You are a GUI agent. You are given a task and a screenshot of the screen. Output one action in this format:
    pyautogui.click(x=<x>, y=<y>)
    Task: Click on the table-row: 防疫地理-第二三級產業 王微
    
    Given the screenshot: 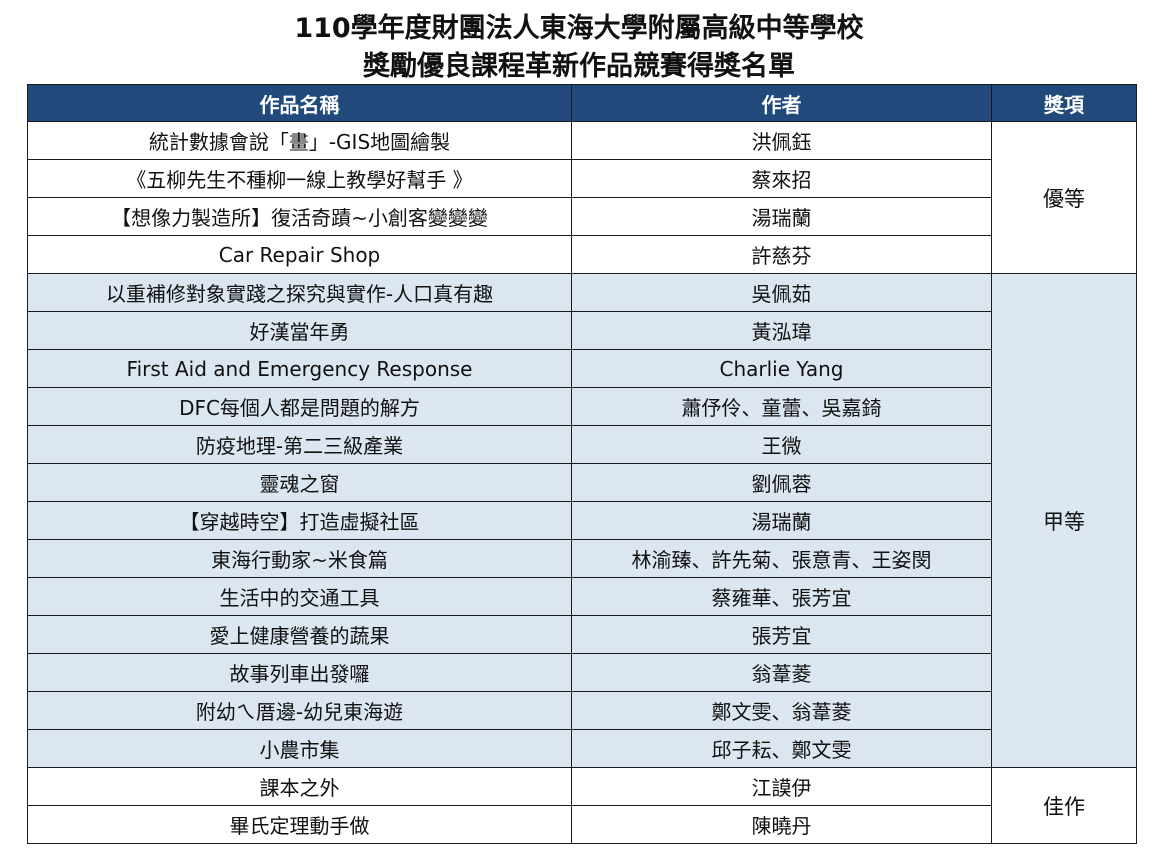 What is the action you would take?
    pyautogui.click(x=582, y=444)
    